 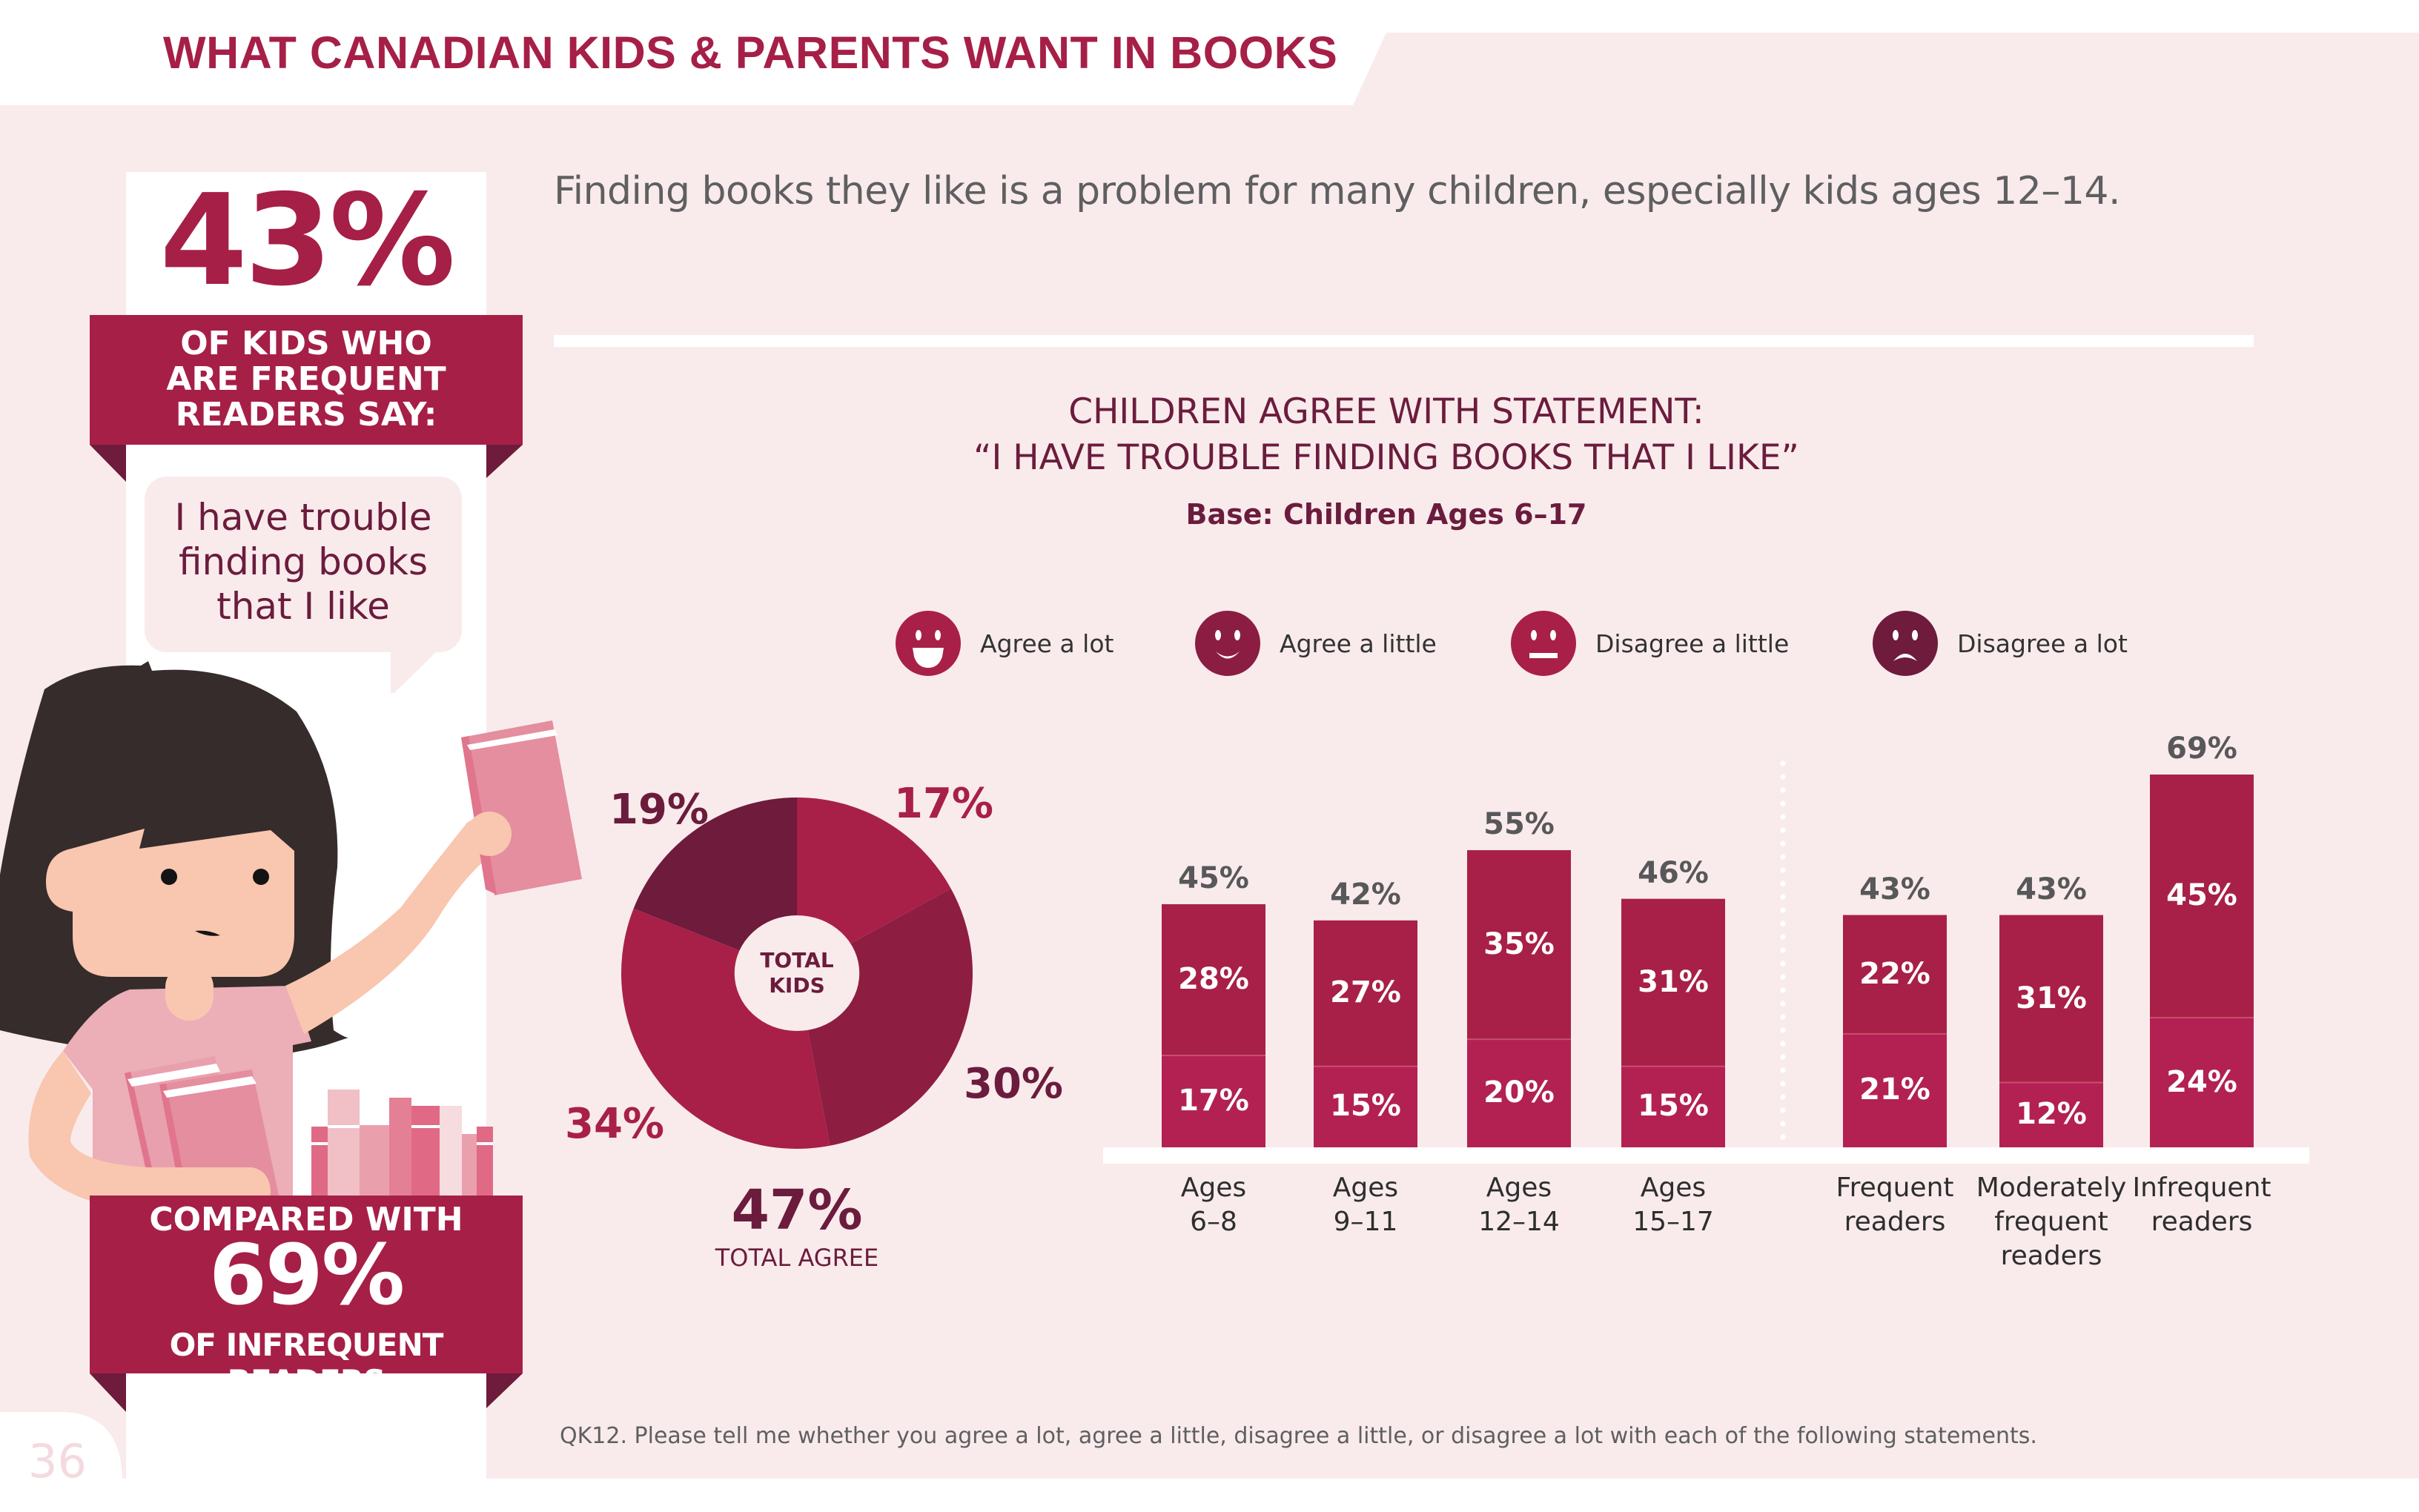 I want to click on bar-total-label: 45%, so click(x=1213, y=878).